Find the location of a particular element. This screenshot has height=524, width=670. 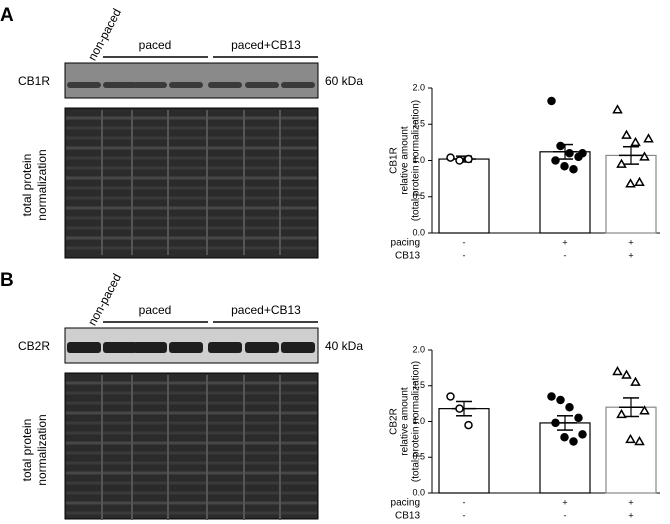

lane-label: paced+CB13 is located at coordinates (266, 310).